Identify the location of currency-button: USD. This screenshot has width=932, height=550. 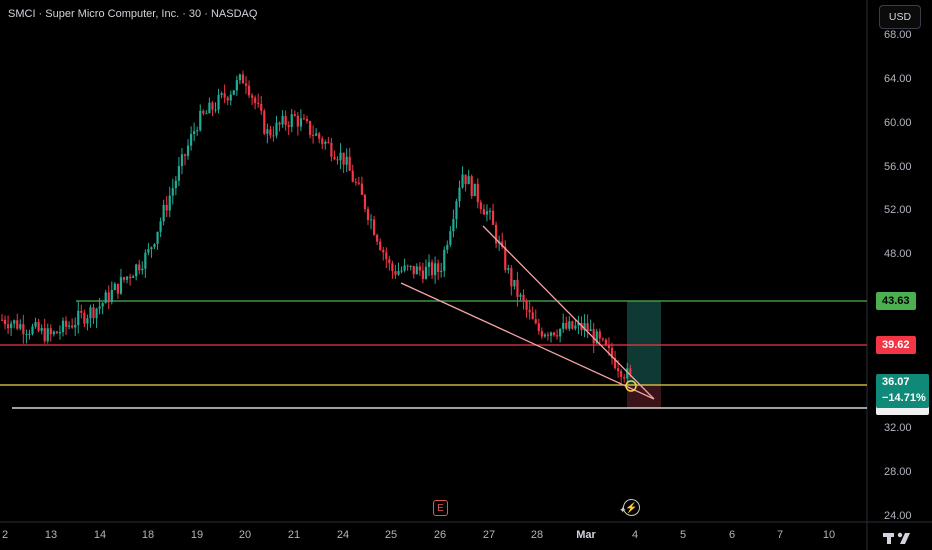
(900, 17).